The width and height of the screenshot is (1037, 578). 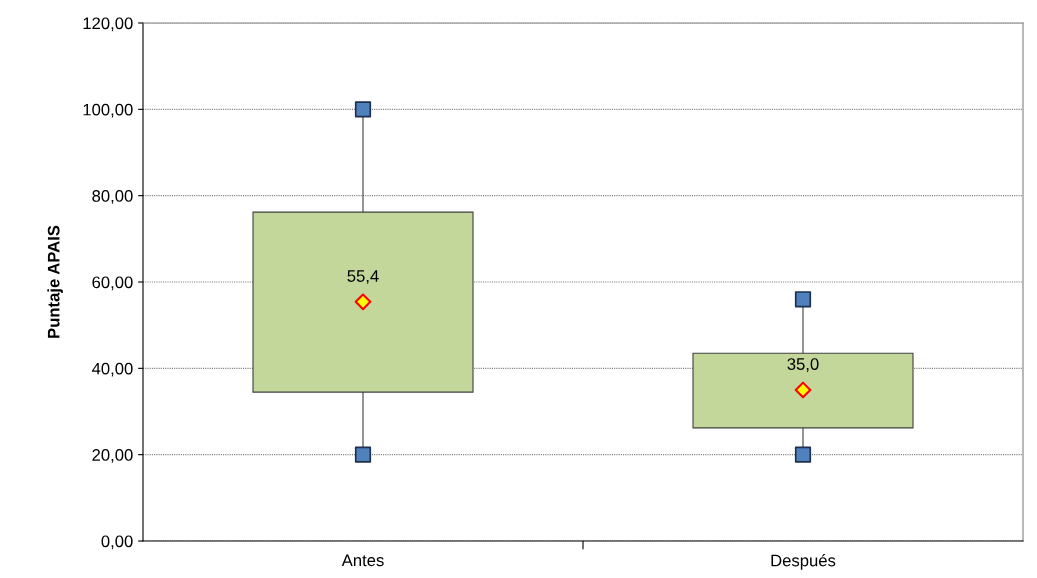 I want to click on y-tick-label: 20,00, so click(x=112, y=456).